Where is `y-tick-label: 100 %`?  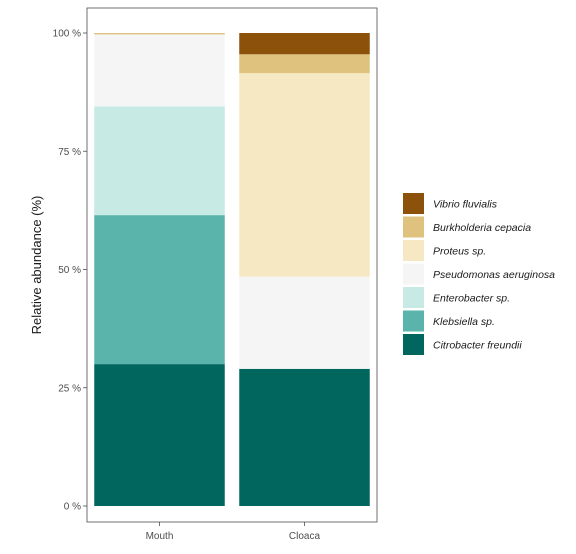
y-tick-label: 100 % is located at coordinates (67, 34).